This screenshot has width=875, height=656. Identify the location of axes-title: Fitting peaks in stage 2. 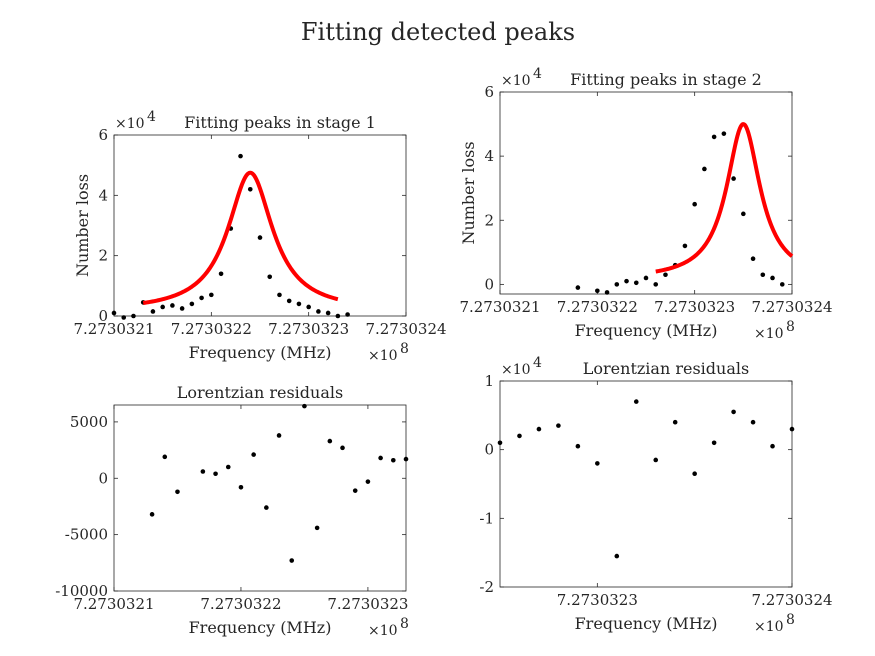
(666, 79).